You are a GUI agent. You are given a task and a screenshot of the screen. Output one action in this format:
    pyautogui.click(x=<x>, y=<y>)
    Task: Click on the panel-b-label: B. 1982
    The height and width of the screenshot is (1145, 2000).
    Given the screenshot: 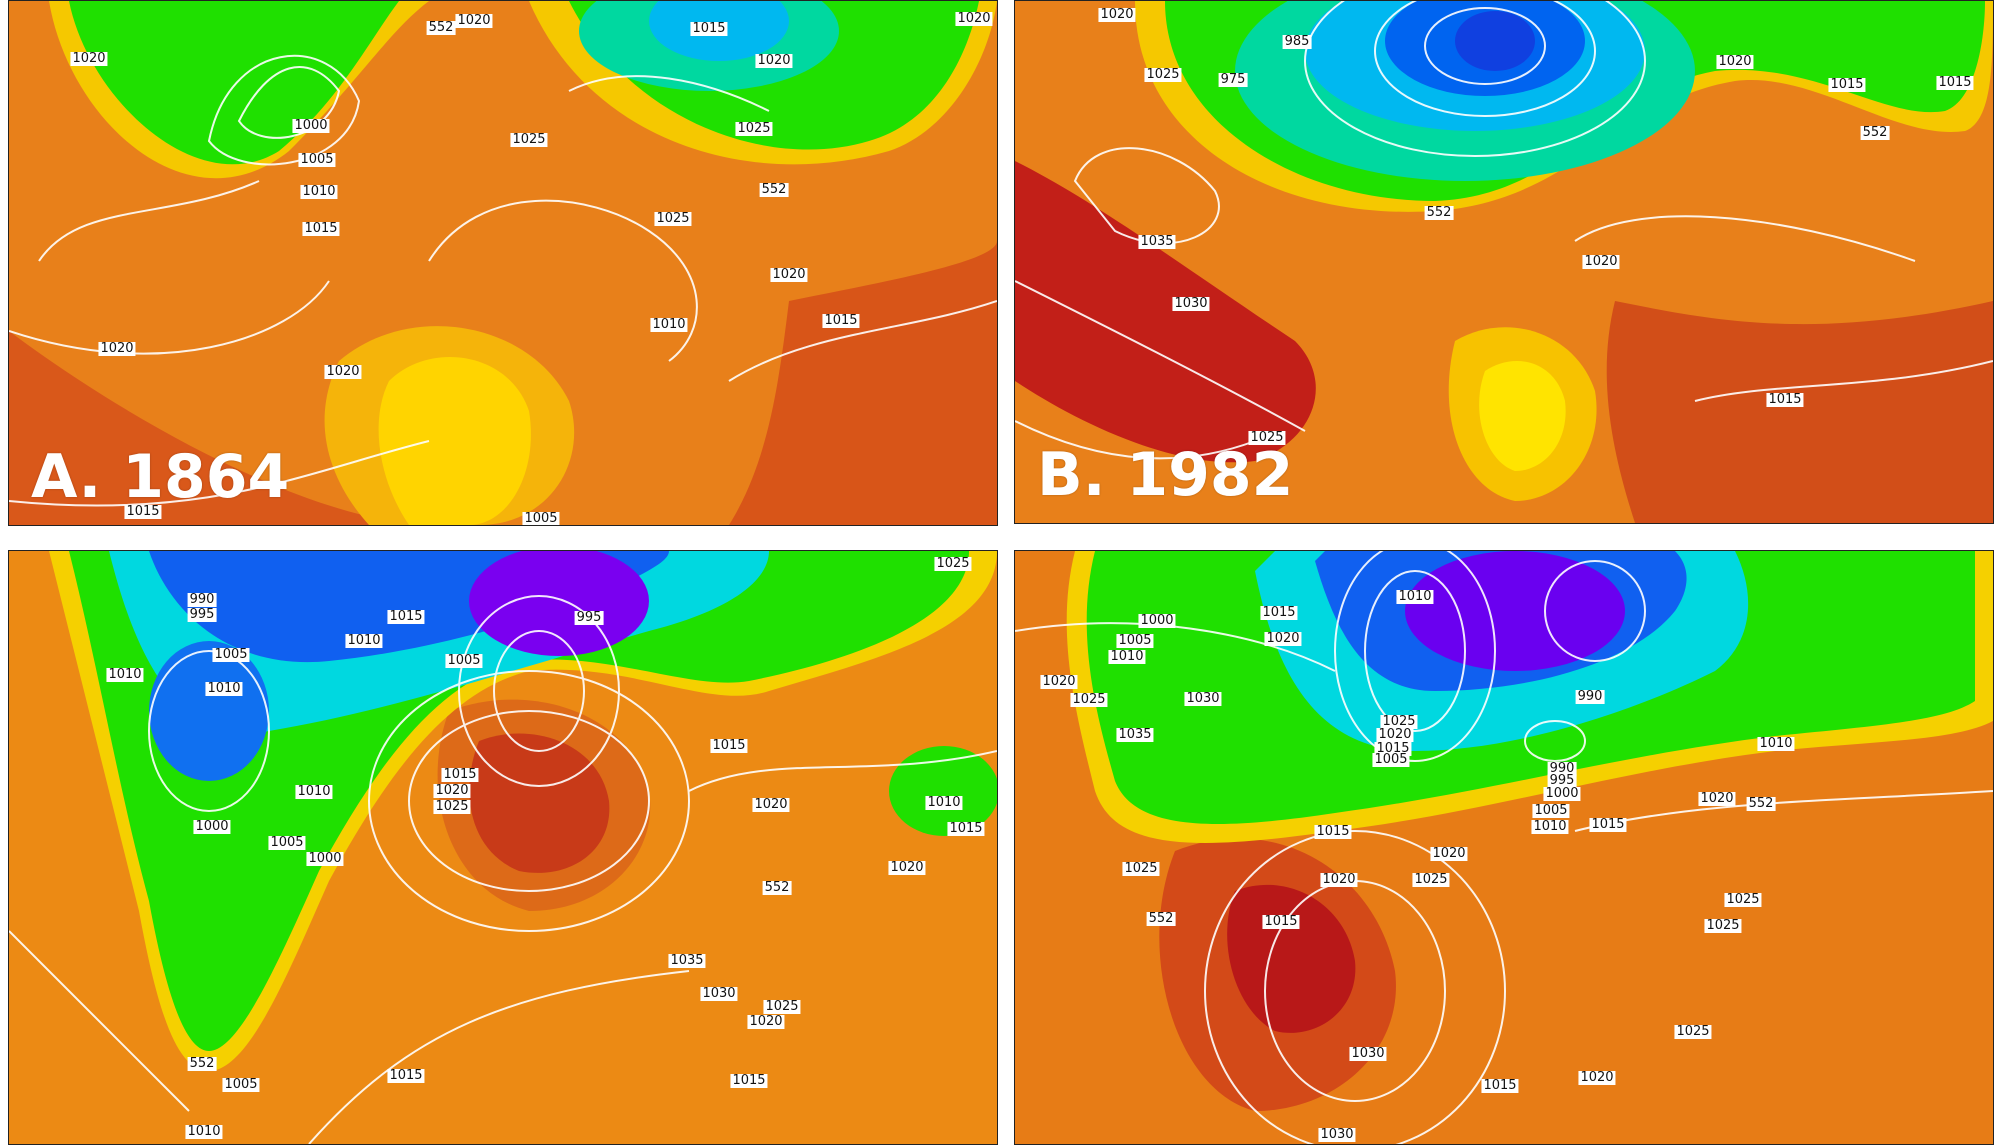 What is the action you would take?
    pyautogui.click(x=1165, y=475)
    